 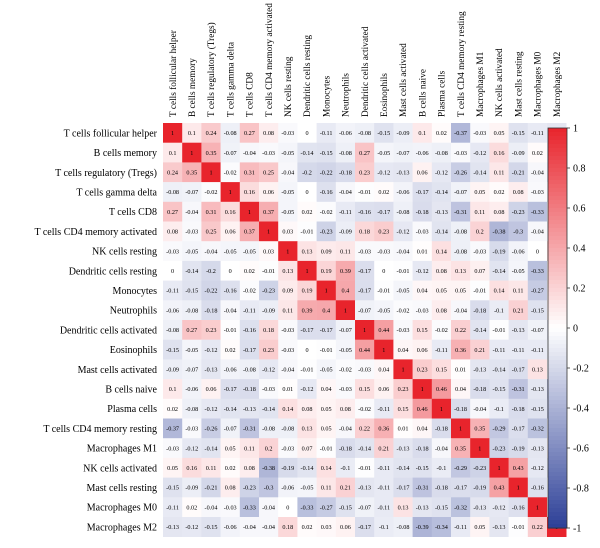 What do you see at coordinates (172, 172) in the screenshot?
I see `cell-value: 0.24` at bounding box center [172, 172].